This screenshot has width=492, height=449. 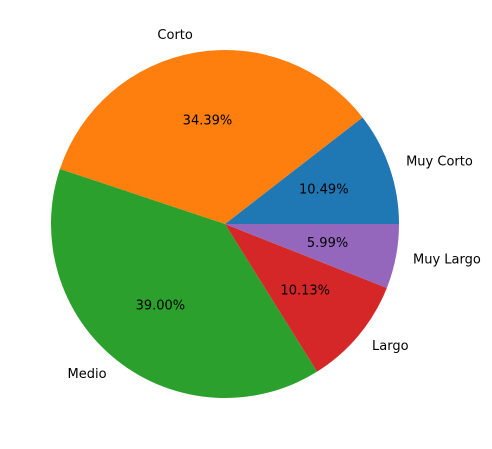 What do you see at coordinates (439, 162) in the screenshot?
I see `category-label-muy-corto: Muy Corto` at bounding box center [439, 162].